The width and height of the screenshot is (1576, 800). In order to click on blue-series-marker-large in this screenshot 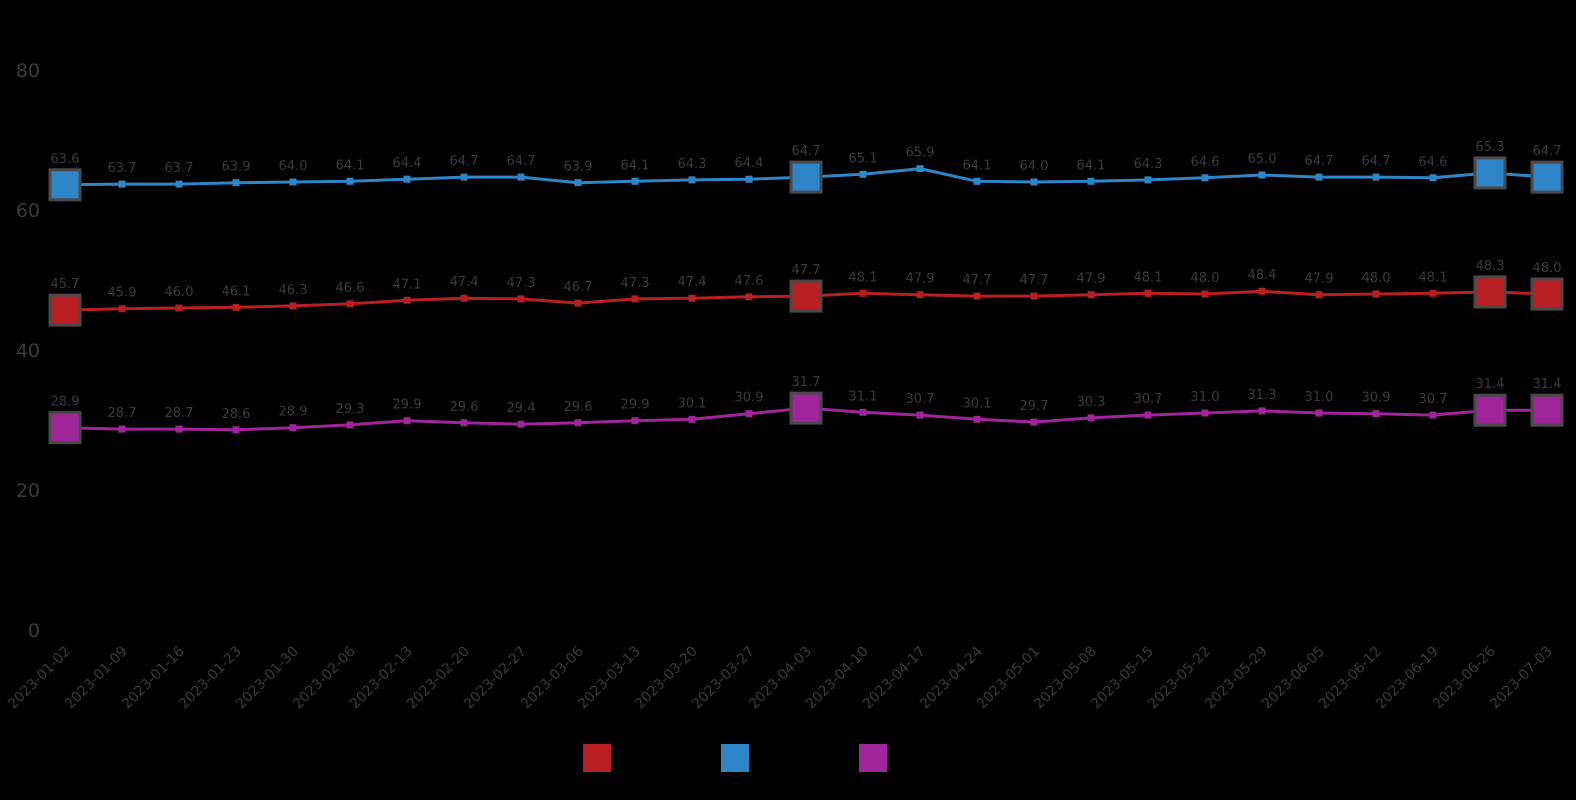, I will do `click(806, 177)`.